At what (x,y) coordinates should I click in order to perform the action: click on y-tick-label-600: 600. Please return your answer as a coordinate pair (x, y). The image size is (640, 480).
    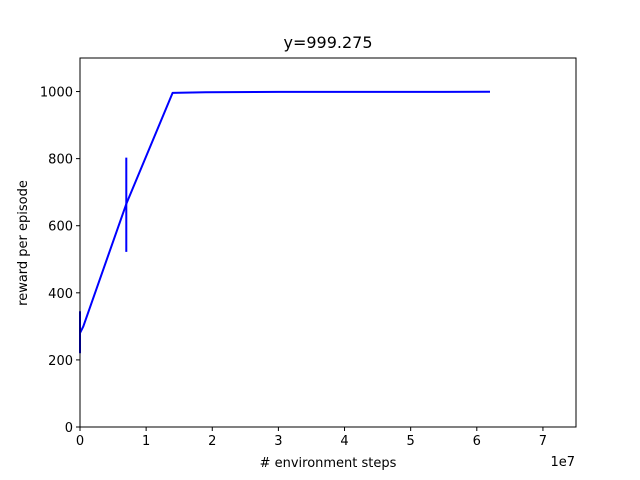
    Looking at the image, I should click on (60, 227).